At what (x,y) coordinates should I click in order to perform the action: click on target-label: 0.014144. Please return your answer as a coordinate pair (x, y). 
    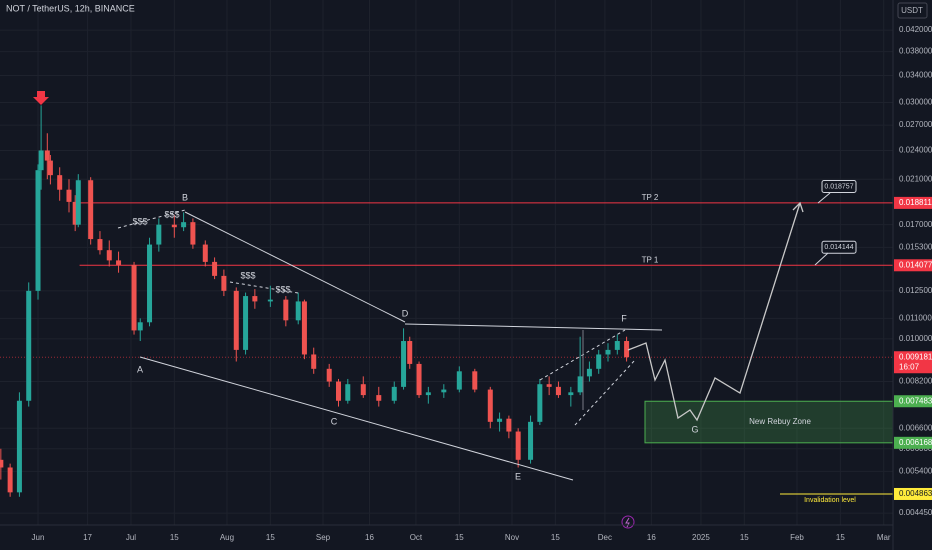
    Looking at the image, I should click on (838, 247).